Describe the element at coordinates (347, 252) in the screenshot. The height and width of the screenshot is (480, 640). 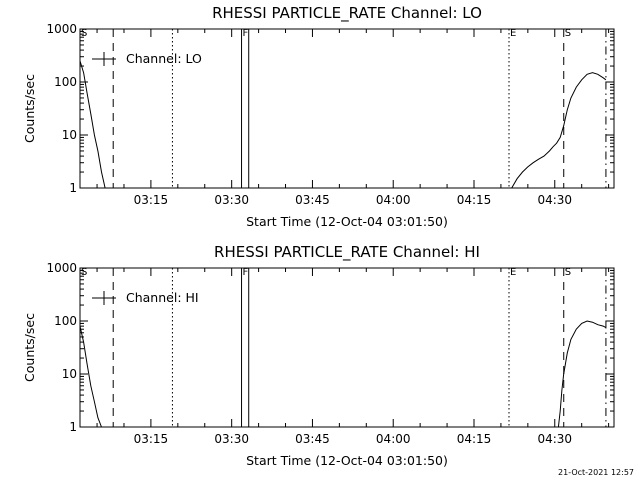
I see `chart-title: RHESSI PARTICLE_RATE Channel: HI` at that location.